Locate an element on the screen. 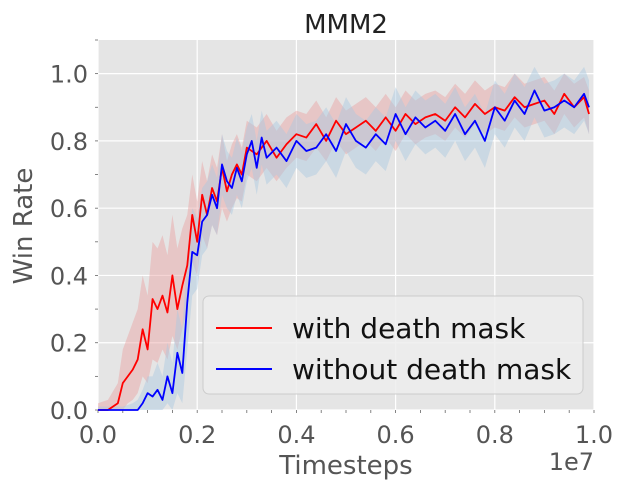  x-axis-offset-label: 1e7 is located at coordinates (571, 462).